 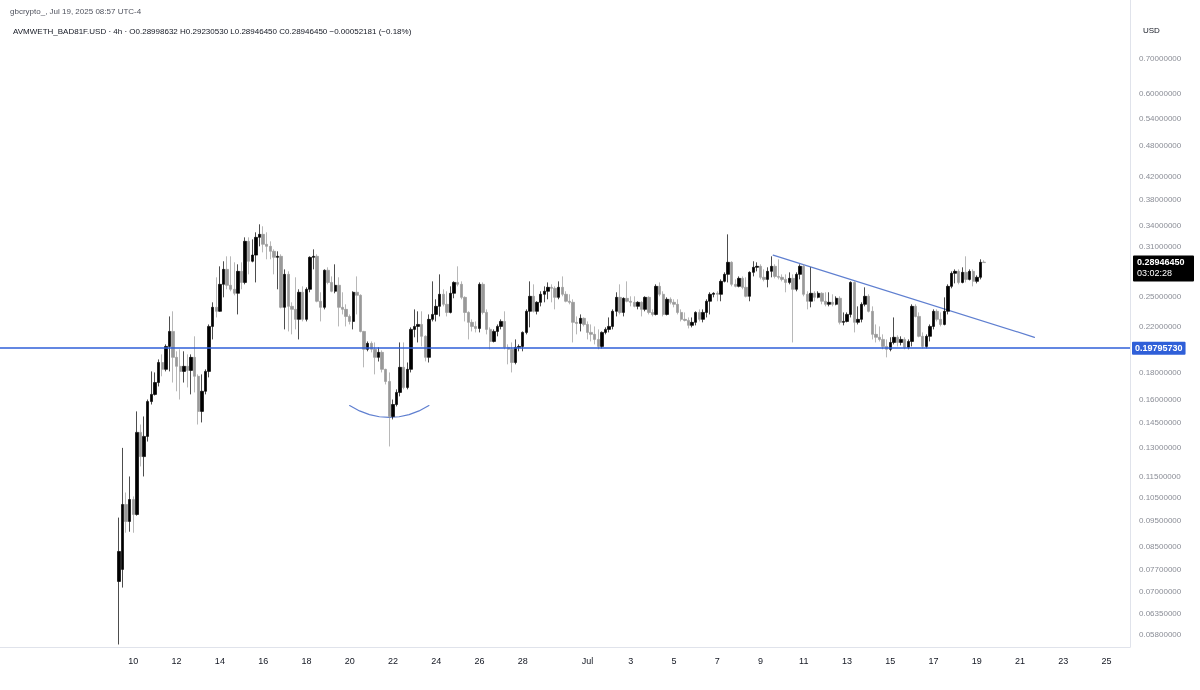 What do you see at coordinates (212, 31) in the screenshot?
I see `text: AVMWETH_BAD81F.USD · 4h · O0.28998632 H0.29230530 L0.28946450 C0.28946450 −0.00052181 (−0.18%)` at bounding box center [212, 31].